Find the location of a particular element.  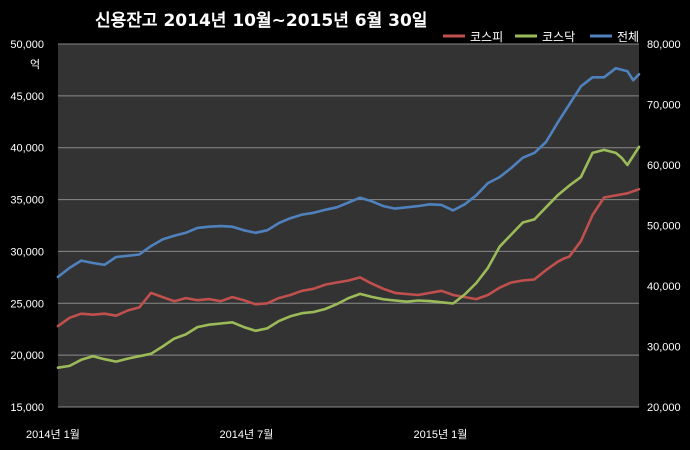

left-tick-label: 20,000 is located at coordinates (27, 356).